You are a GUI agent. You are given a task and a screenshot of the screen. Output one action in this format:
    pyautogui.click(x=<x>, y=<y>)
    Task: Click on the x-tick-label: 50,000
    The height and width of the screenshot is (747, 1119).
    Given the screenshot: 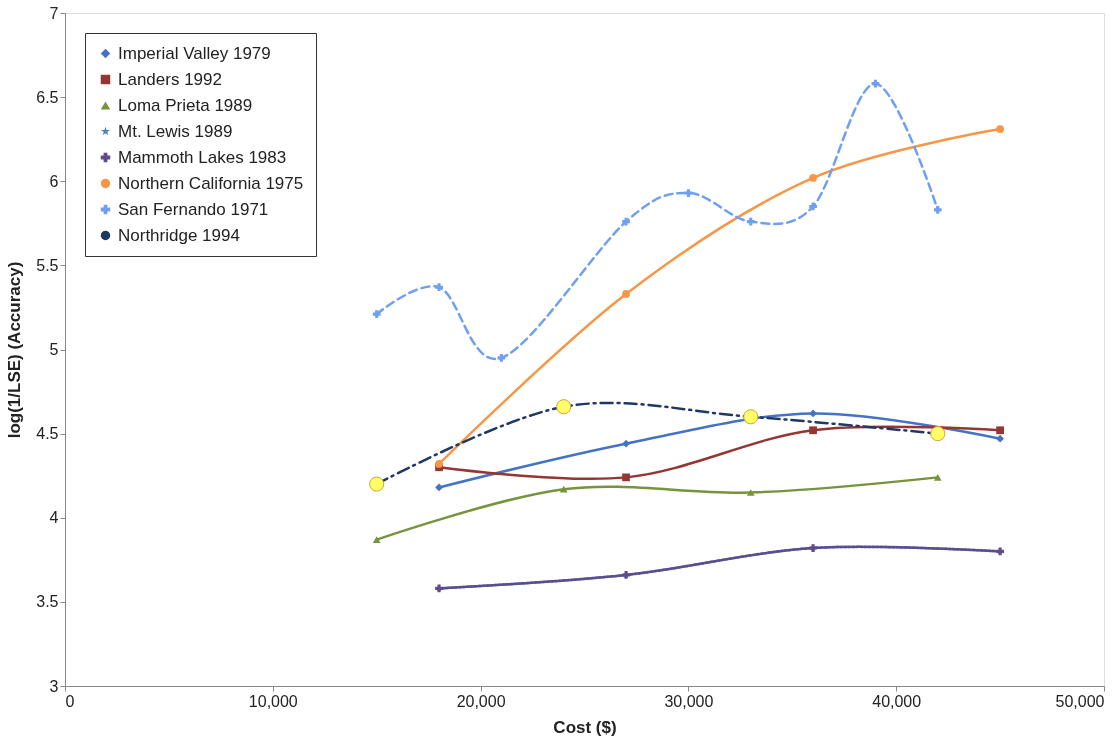 What is the action you would take?
    pyautogui.click(x=1080, y=701)
    